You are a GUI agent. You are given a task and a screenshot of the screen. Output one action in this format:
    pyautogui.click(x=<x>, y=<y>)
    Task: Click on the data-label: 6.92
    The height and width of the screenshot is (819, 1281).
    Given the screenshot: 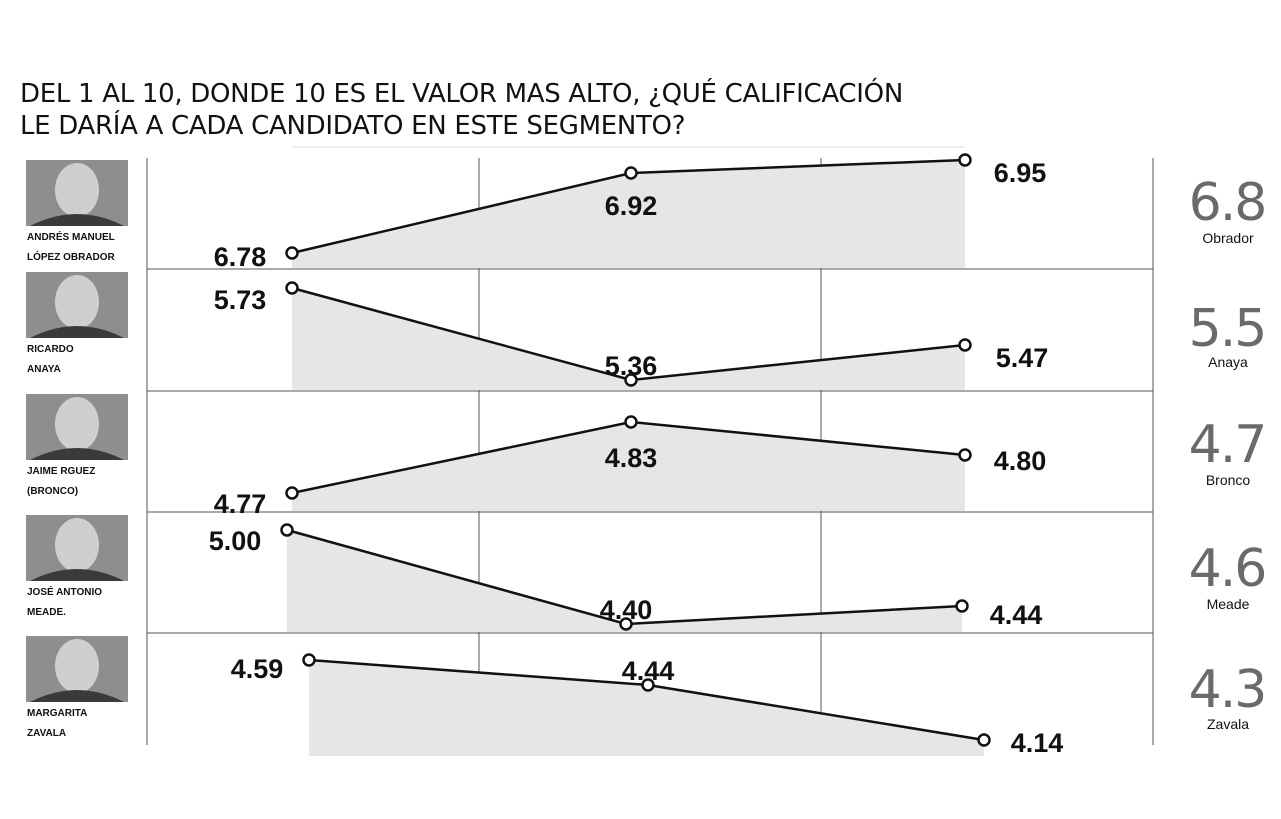 What is the action you would take?
    pyautogui.click(x=631, y=206)
    